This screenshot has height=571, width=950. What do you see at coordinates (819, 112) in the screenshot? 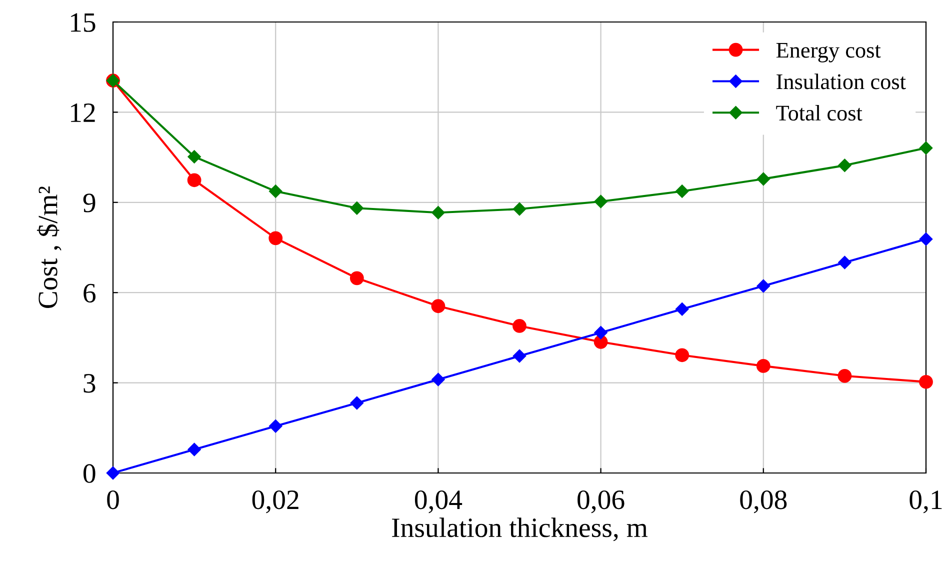
I see `legend-label: Total cost` at bounding box center [819, 112].